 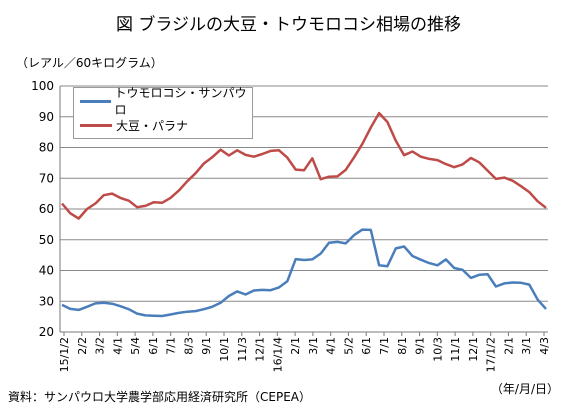 I want to click on x-tick-label: 2/2, so click(x=82, y=346).